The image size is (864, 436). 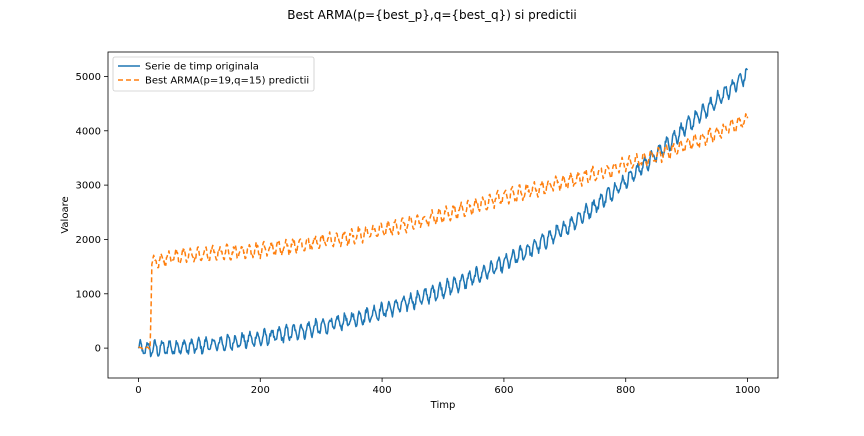 What do you see at coordinates (227, 81) in the screenshot?
I see `legend-label-prediction: Best ARMA(p=19,q=15) predictii` at bounding box center [227, 81].